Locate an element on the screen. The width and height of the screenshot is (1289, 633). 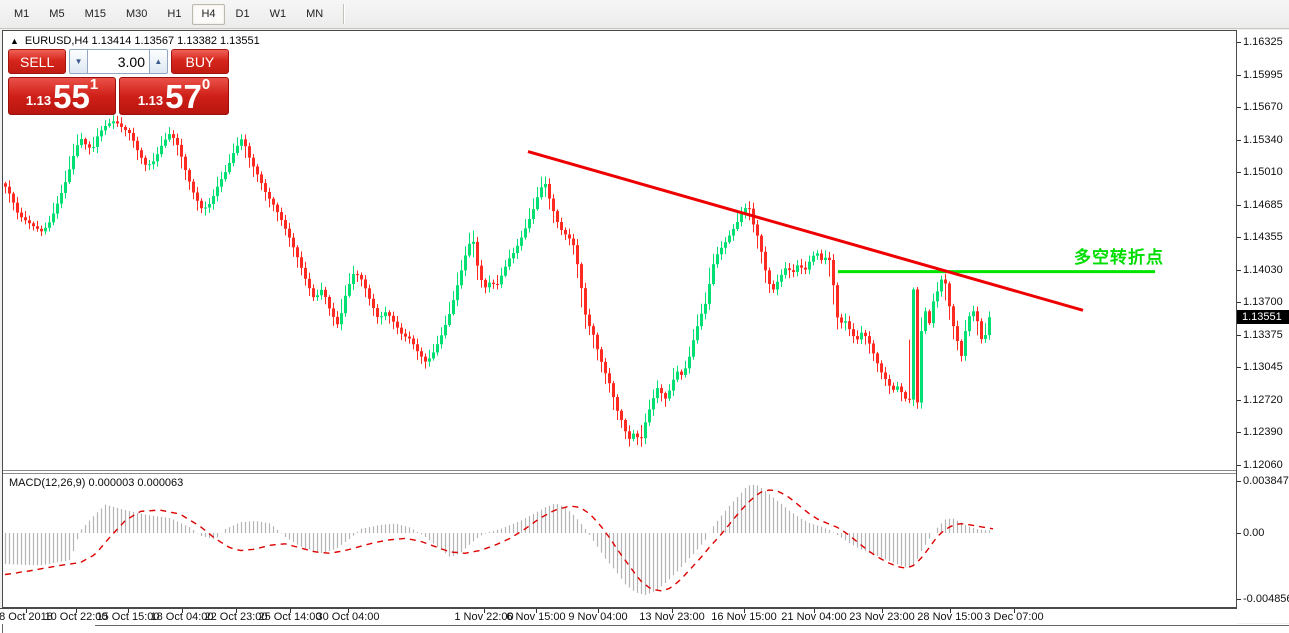
time-tick-label: 16 Nov 15:00 is located at coordinates (744, 617).